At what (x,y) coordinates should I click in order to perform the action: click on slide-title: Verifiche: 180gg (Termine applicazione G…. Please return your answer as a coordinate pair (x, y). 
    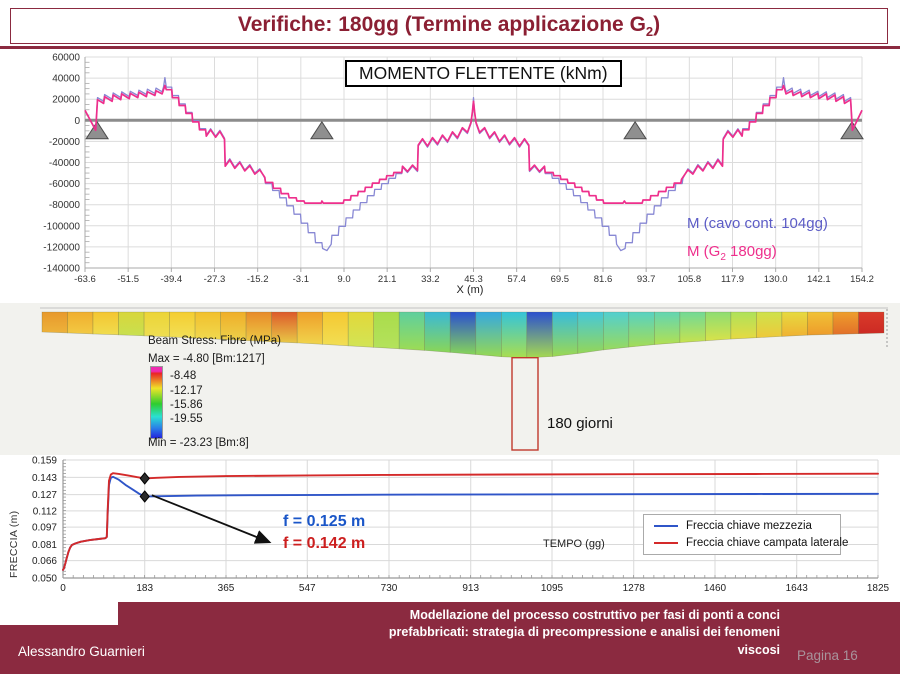
    Looking at the image, I should click on (449, 26).